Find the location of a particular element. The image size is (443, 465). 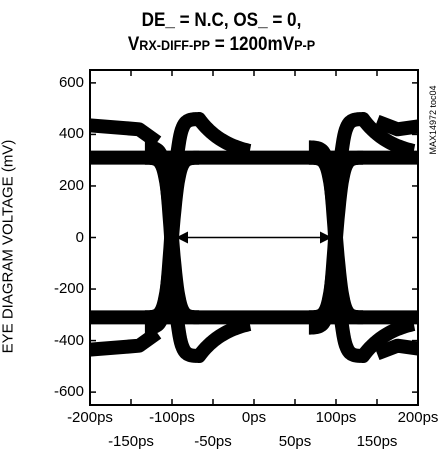

title-v: V is located at coordinates (133, 44).